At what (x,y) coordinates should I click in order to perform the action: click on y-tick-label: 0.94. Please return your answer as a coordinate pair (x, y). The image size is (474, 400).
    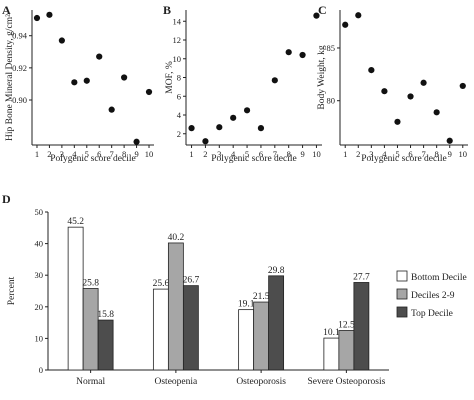
    Looking at the image, I should click on (20, 36).